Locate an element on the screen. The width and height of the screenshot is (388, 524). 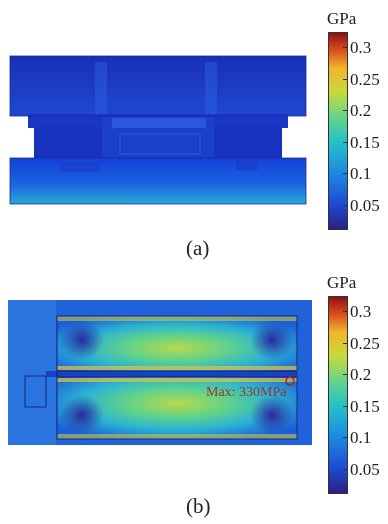
max-stress-marker is located at coordinates (290, 381).